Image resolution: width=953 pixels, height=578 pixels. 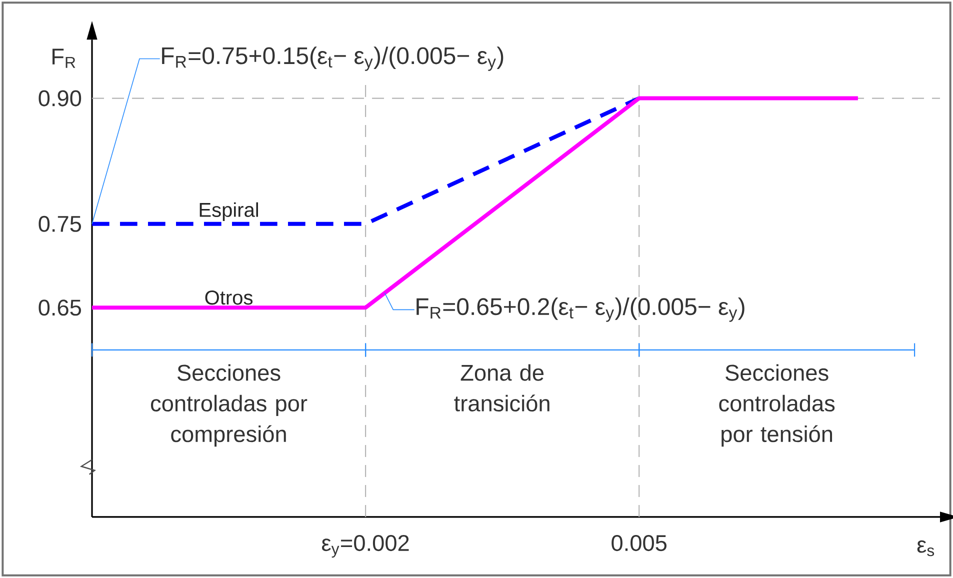 What do you see at coordinates (333, 58) in the screenshot?
I see `text: F$_{R}$=0.75+0.15(ε$_{t}$− ε$_{y}$)/(0.005− ε$_{y}$)` at bounding box center [333, 58].